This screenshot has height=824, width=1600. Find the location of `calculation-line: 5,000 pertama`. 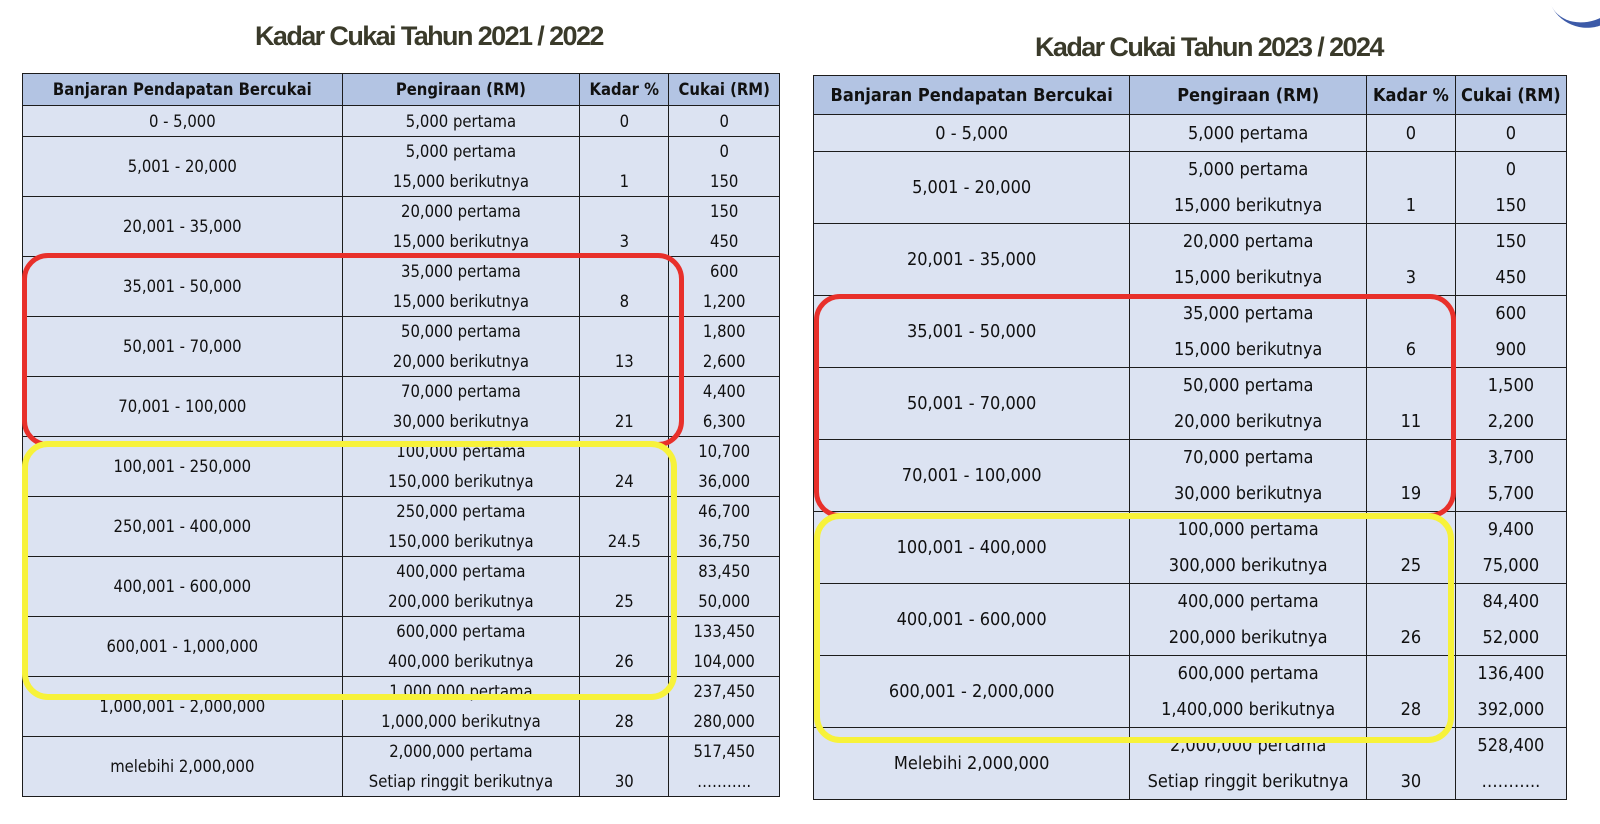

calculation-line: 5,000 pertama is located at coordinates (1248, 133).